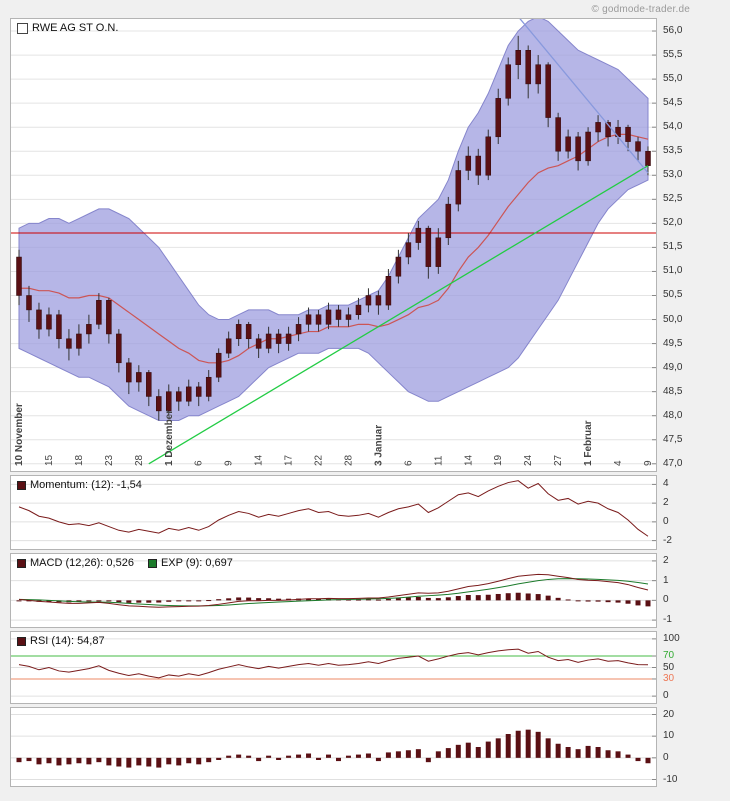  I want to click on y-tick-label: 47,5, so click(673, 439).